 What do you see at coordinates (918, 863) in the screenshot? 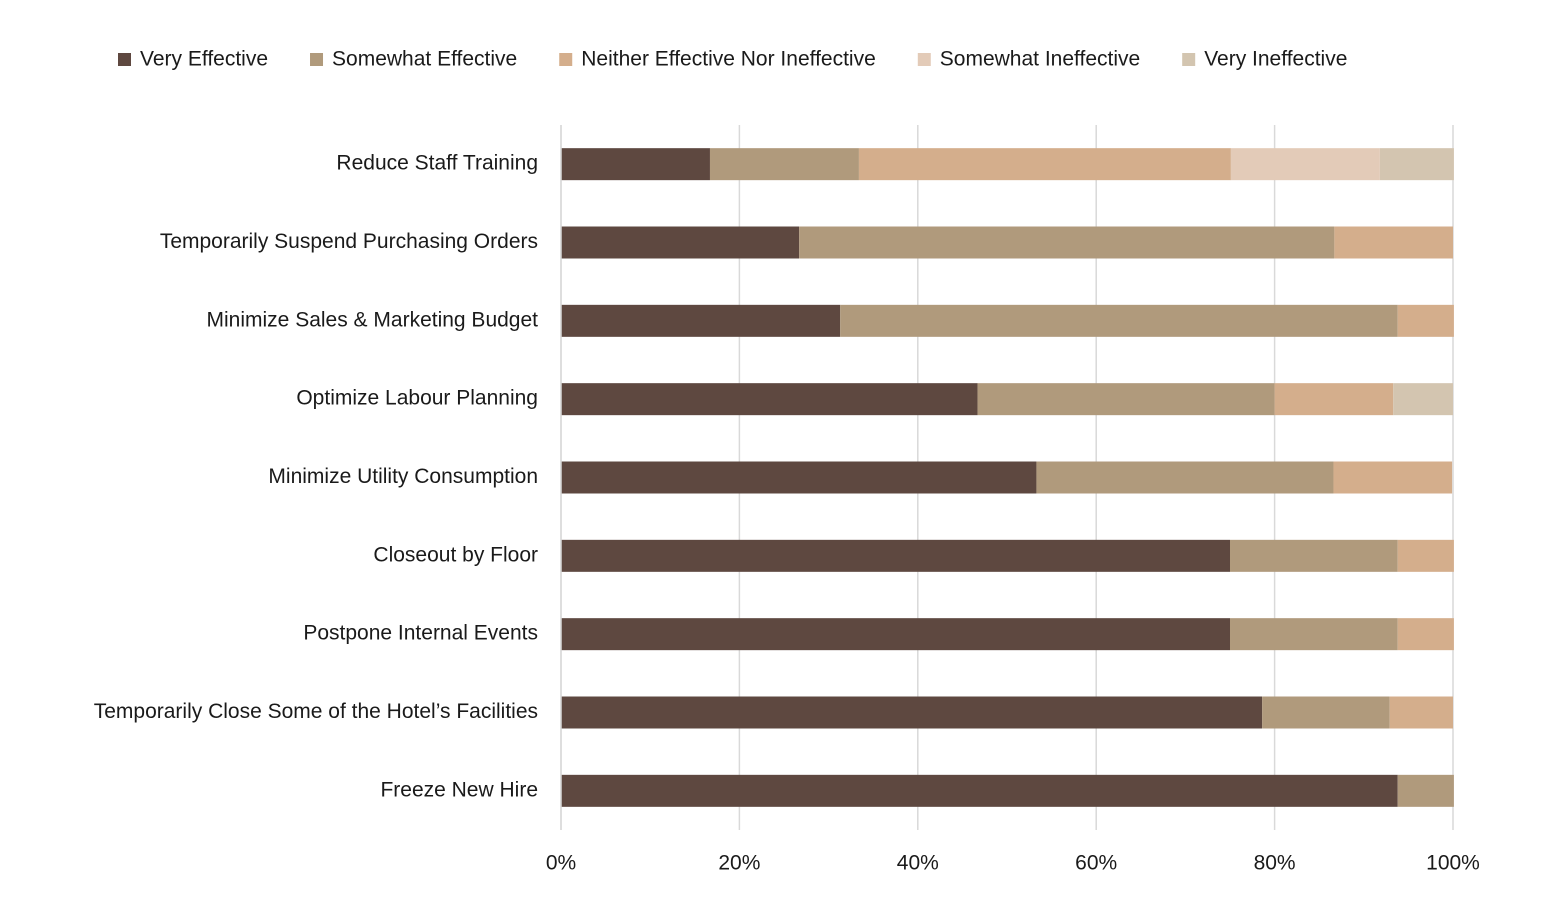
I see `x-tick-label: 40%` at bounding box center [918, 863].